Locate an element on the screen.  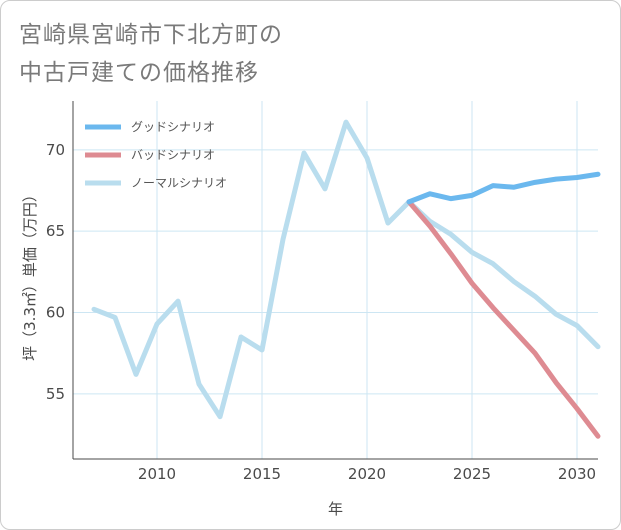
y-tick-label: 70 is located at coordinates (55, 150).